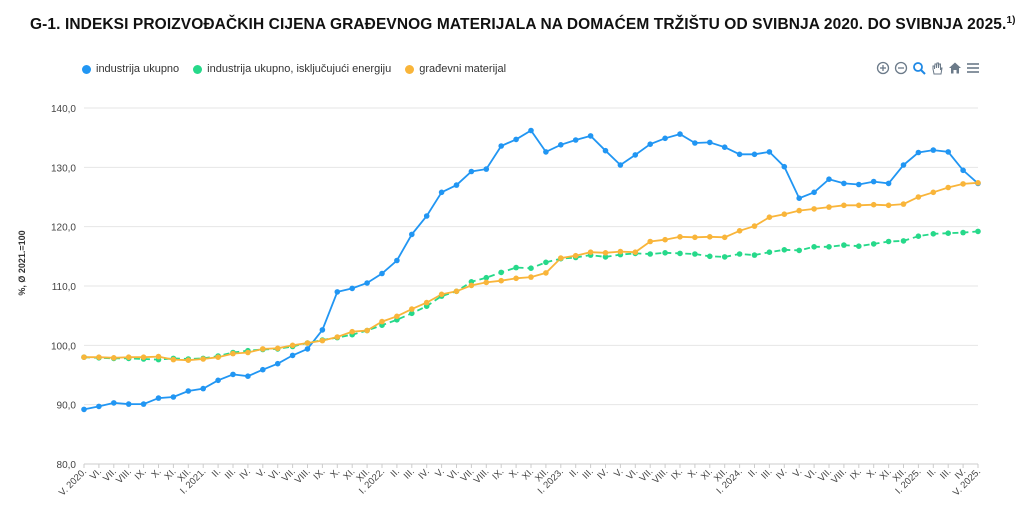 The width and height of the screenshot is (1024, 529). I want to click on x-tick-label: VI., so click(454, 474).